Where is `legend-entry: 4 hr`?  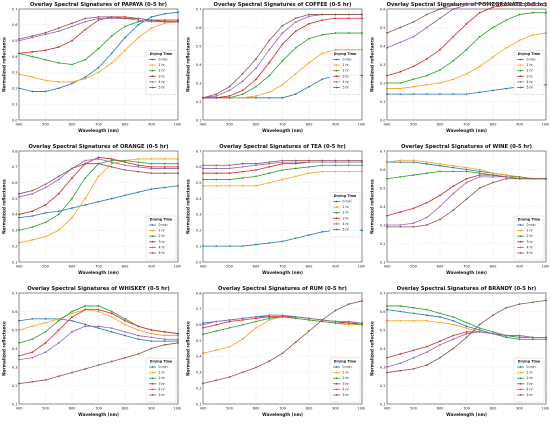
legend-entry: 4 hr is located at coordinates (346, 224).